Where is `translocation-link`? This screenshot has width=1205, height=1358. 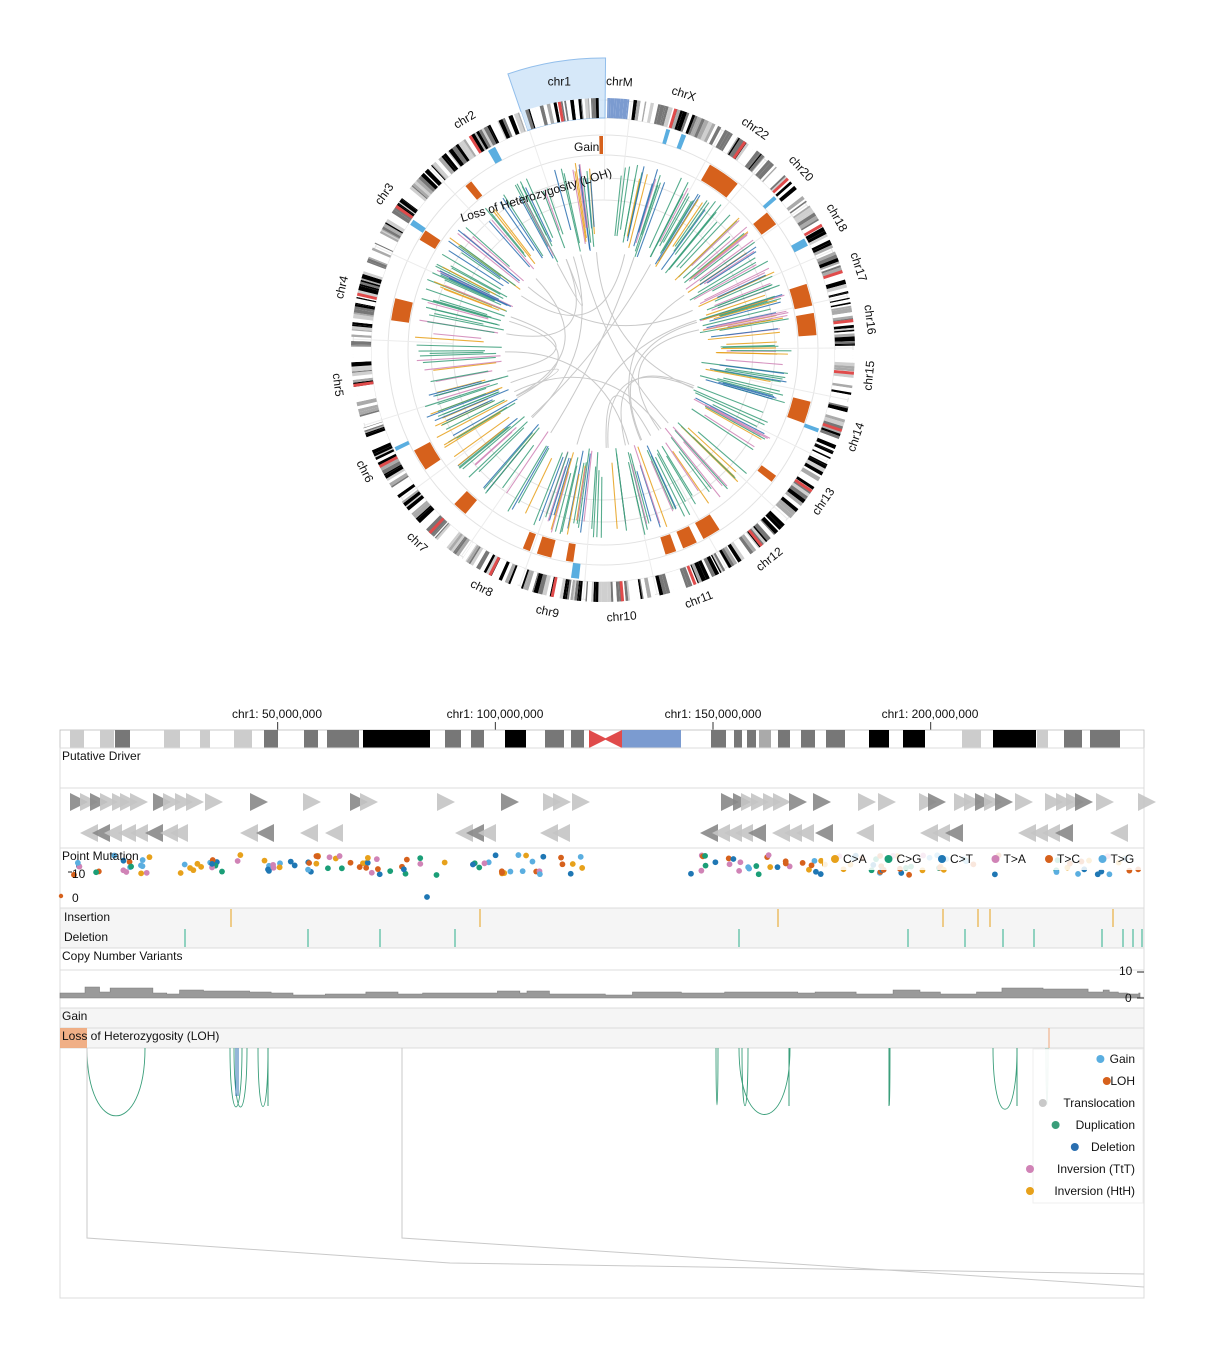
translocation-link is located at coordinates (628, 421).